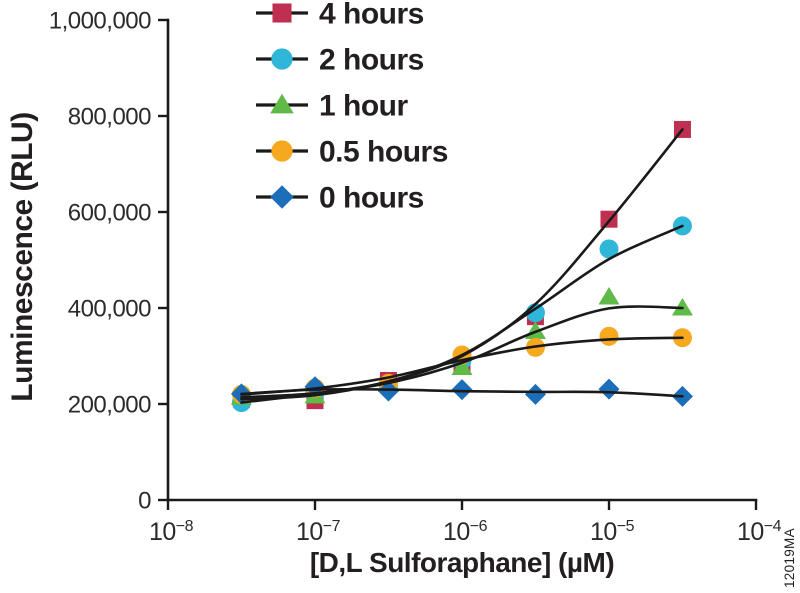 The image size is (800, 593). What do you see at coordinates (465, 532) in the screenshot?
I see `x-tick-label: 10⁻⁶` at bounding box center [465, 532].